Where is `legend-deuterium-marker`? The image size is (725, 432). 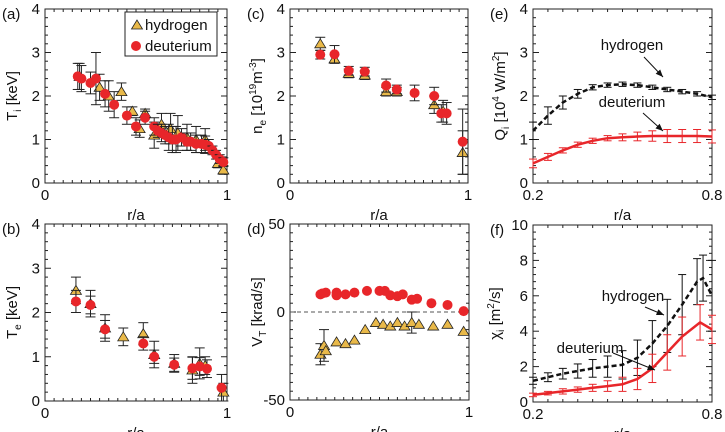 legend-deuterium-marker is located at coordinates (136, 46).